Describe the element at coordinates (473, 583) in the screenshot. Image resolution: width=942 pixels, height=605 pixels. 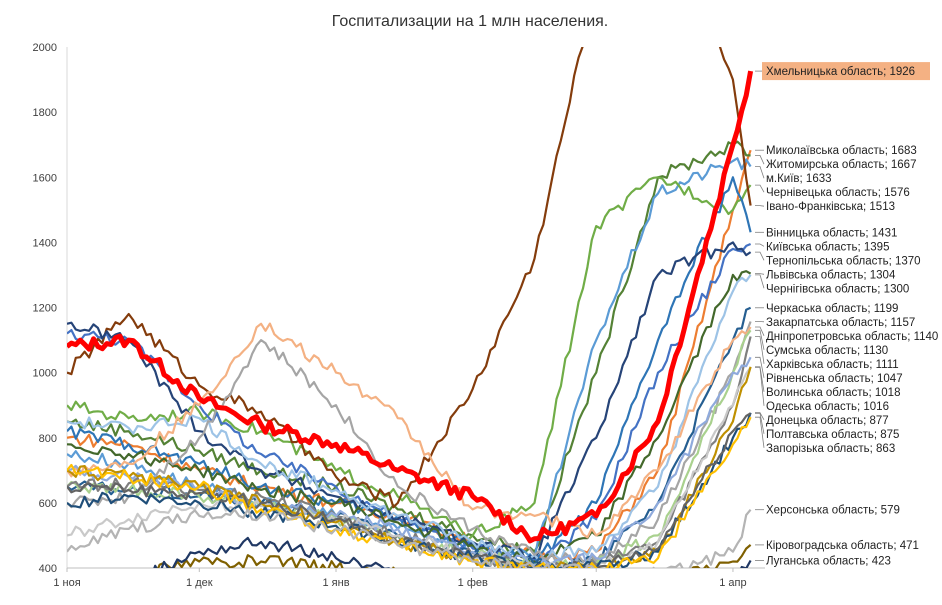
I see `x-tick-label: 1 фев` at that location.